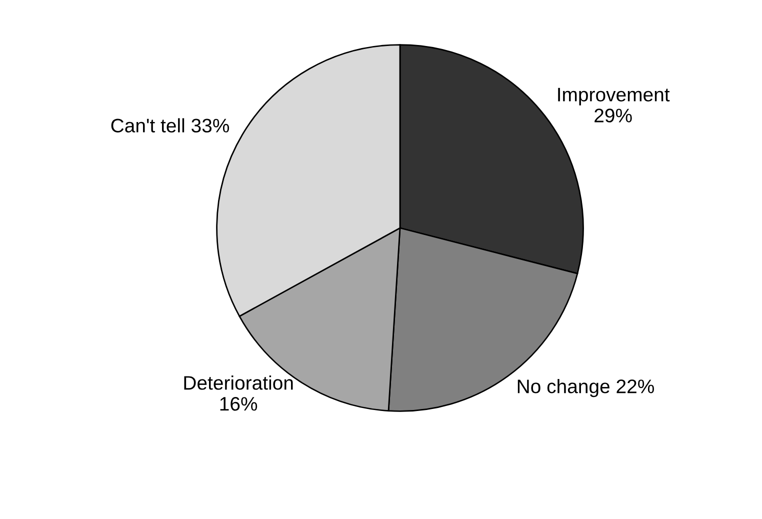  What do you see at coordinates (614, 97) in the screenshot?
I see `slice-label: Improvement` at bounding box center [614, 97].